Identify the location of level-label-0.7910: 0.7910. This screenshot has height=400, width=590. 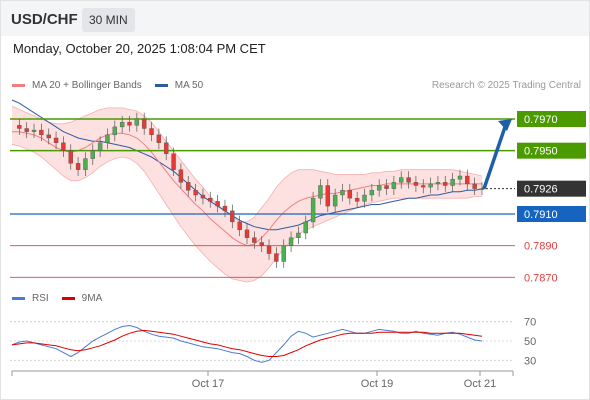
(541, 215).